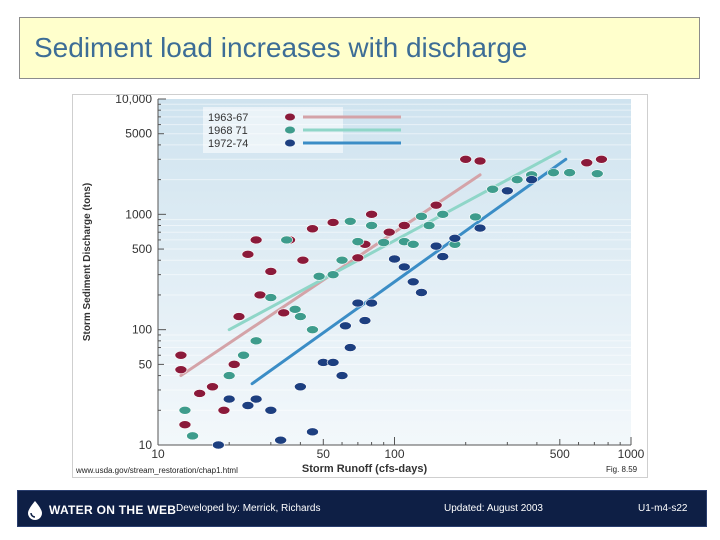  What do you see at coordinates (142, 249) in the screenshot?
I see `y-tick-label: 500` at bounding box center [142, 249].